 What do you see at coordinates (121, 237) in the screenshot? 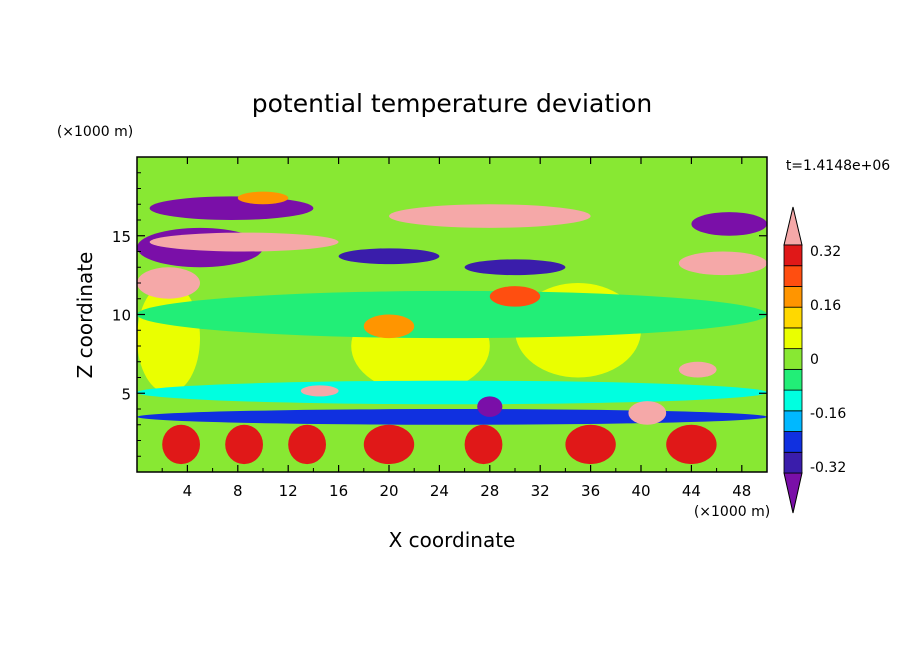
I see `y-tick-label: 15` at bounding box center [121, 237].